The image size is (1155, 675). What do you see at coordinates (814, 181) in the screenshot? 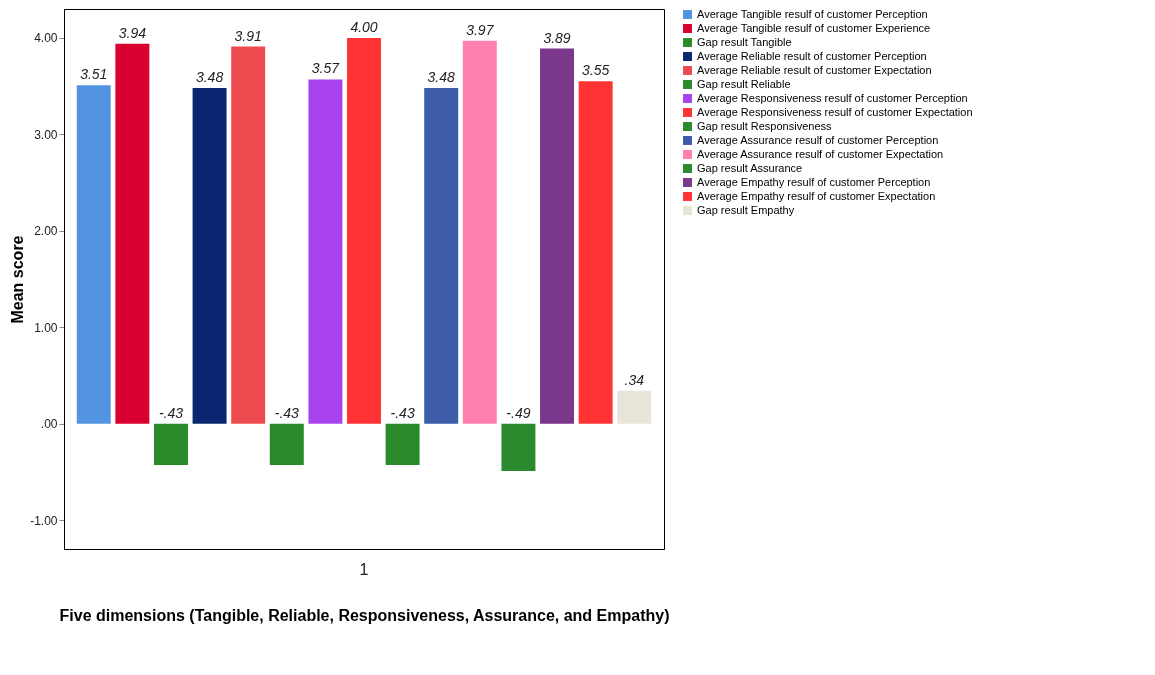
I see `legend-label: Average Empathy resulf of customer Perception` at bounding box center [814, 181].